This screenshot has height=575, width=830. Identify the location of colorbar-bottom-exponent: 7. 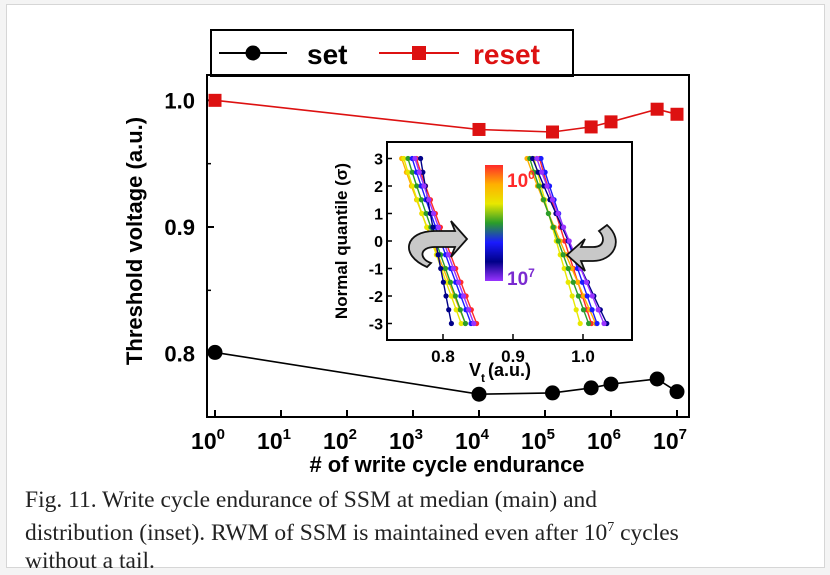
(531, 273).